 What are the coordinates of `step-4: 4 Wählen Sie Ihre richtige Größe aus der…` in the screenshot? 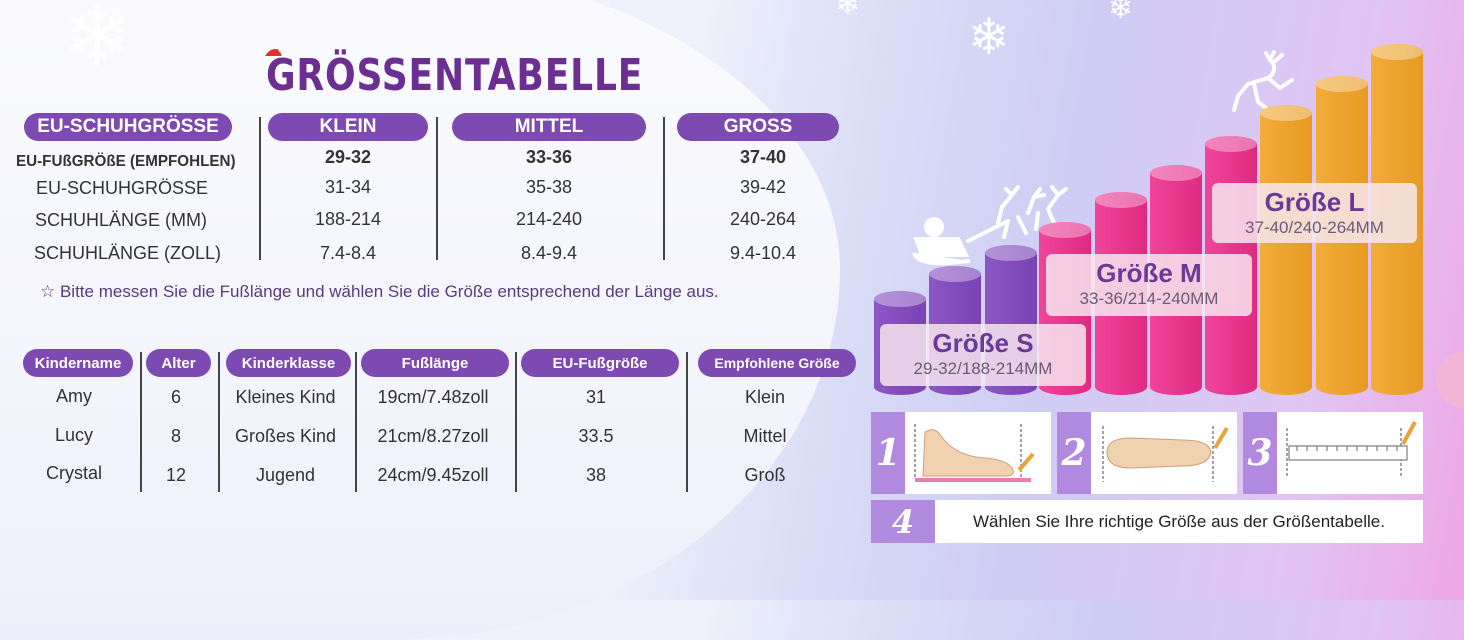 It's located at (1147, 521).